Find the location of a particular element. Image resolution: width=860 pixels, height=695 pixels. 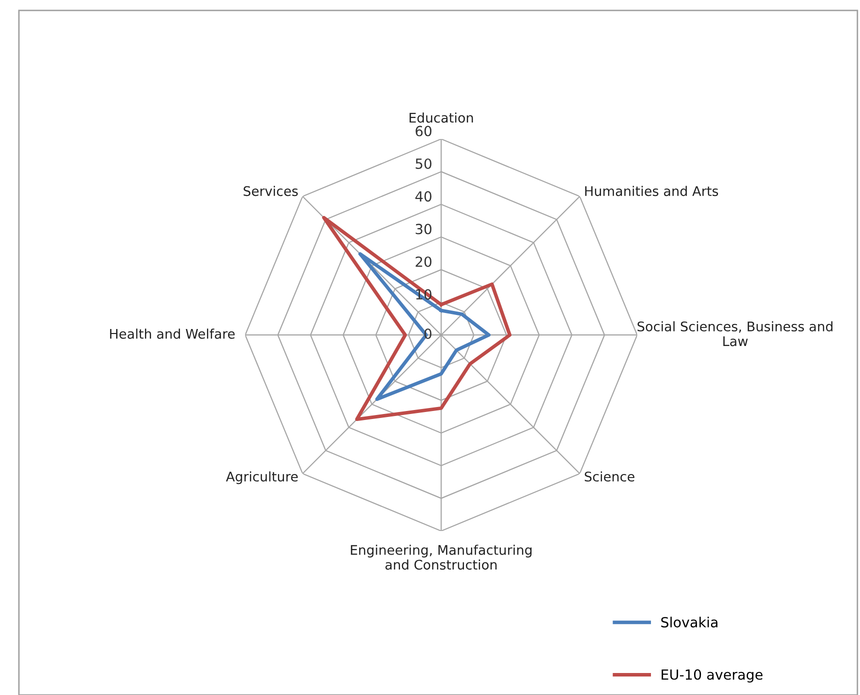

spoke-label: Education is located at coordinates (441, 117).